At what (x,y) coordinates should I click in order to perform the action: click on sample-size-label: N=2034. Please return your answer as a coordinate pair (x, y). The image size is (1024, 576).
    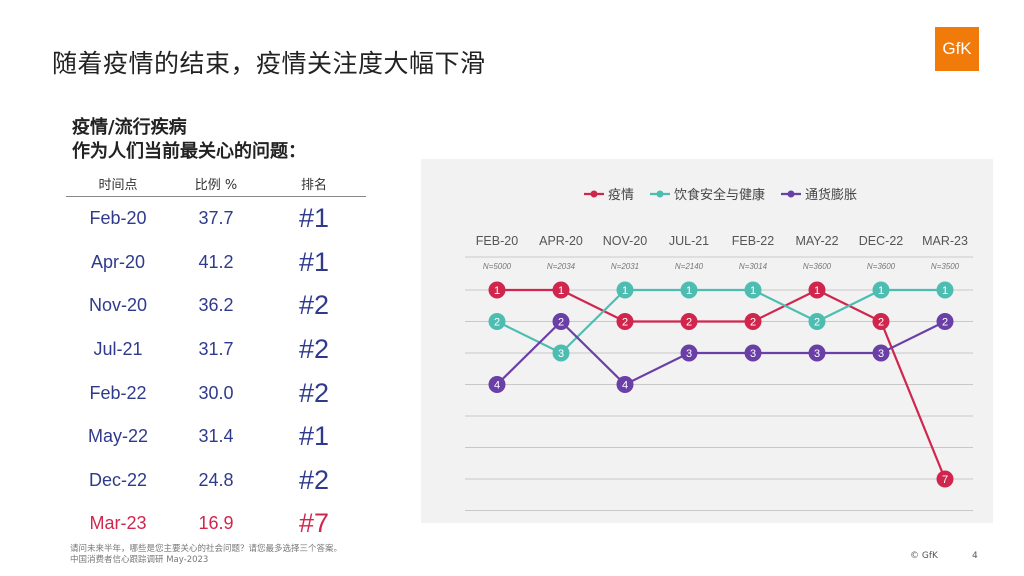
    Looking at the image, I should click on (561, 266).